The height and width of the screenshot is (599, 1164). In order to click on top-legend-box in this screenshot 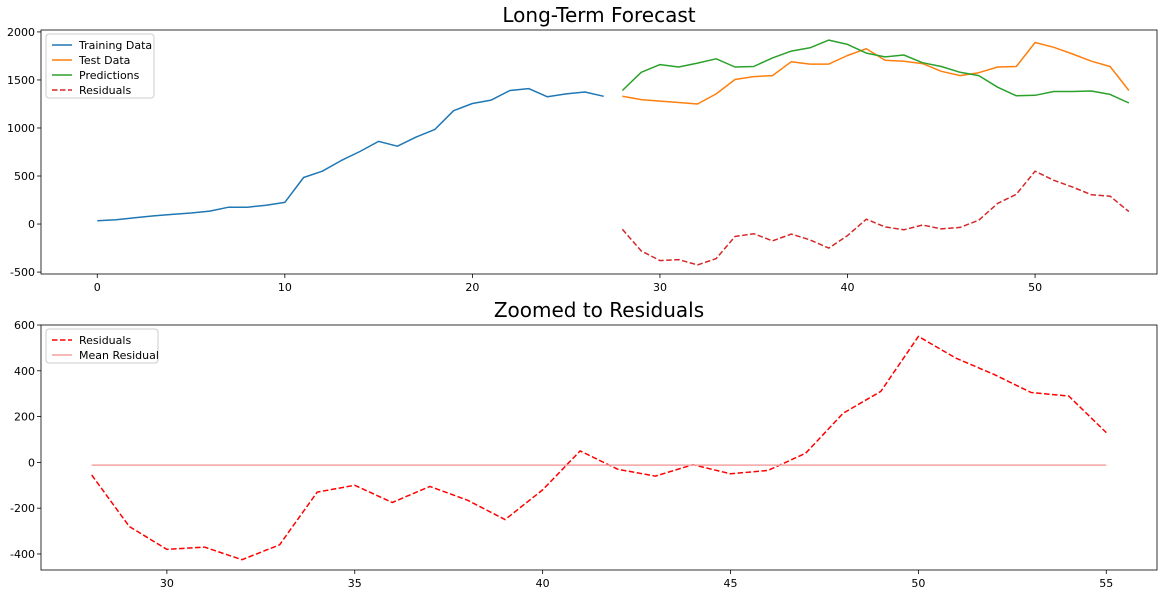, I will do `click(100, 66)`.